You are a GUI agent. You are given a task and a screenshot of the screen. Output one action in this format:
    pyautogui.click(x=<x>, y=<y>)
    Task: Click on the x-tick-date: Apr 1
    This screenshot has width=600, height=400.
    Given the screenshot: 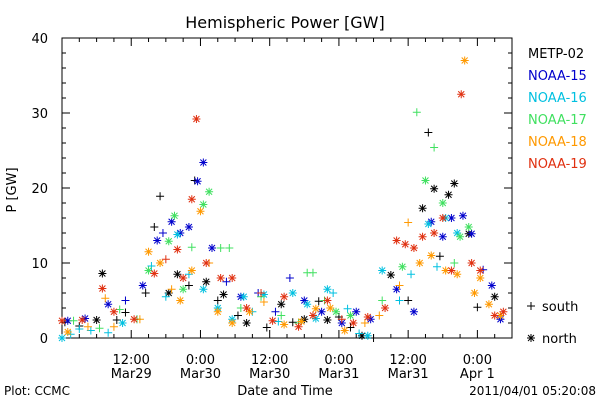 What is the action you would take?
    pyautogui.click(x=477, y=374)
    